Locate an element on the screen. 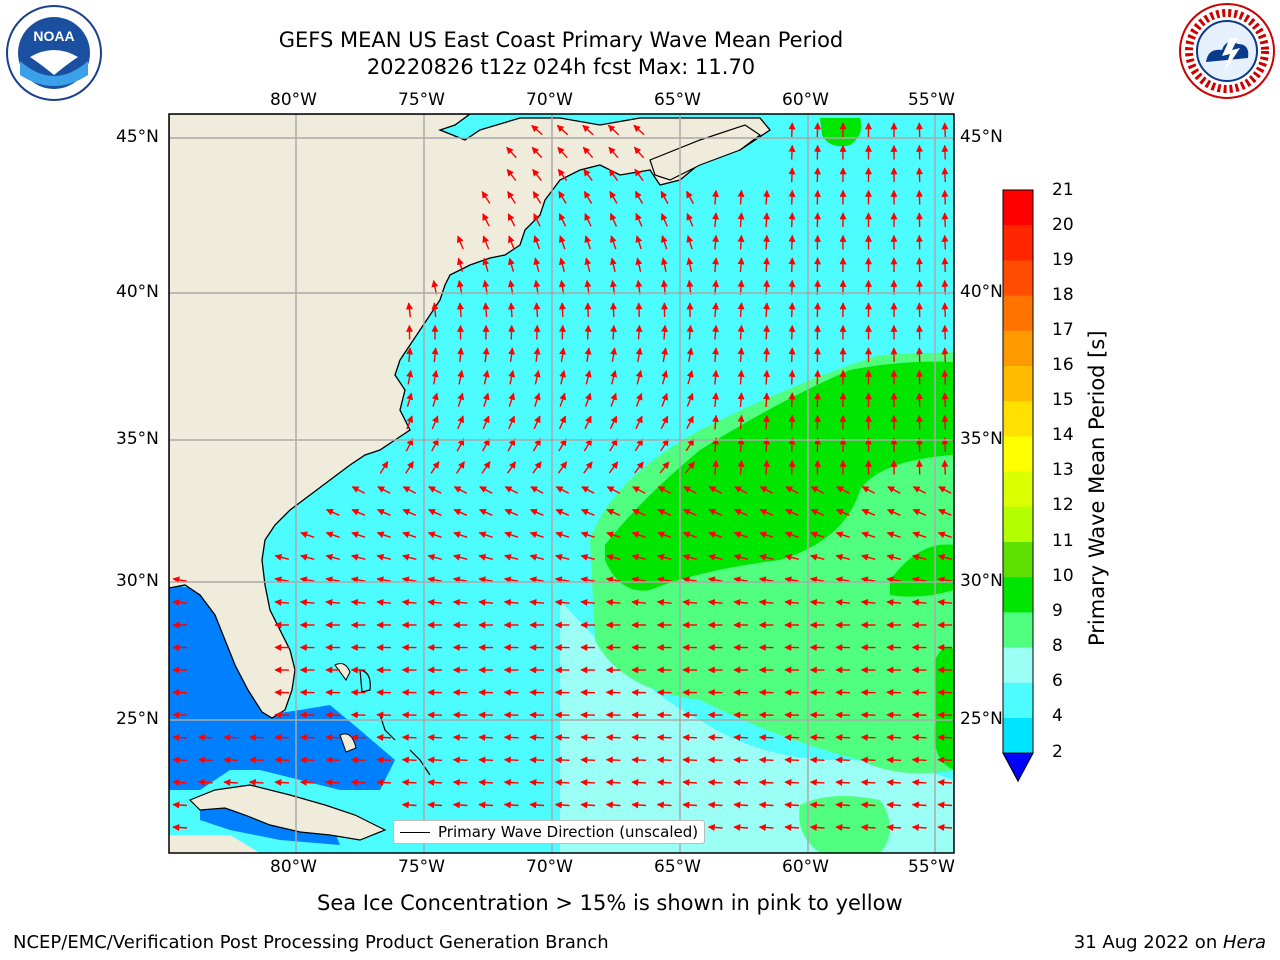  colorbar-tick-18: 18 is located at coordinates (1063, 295).